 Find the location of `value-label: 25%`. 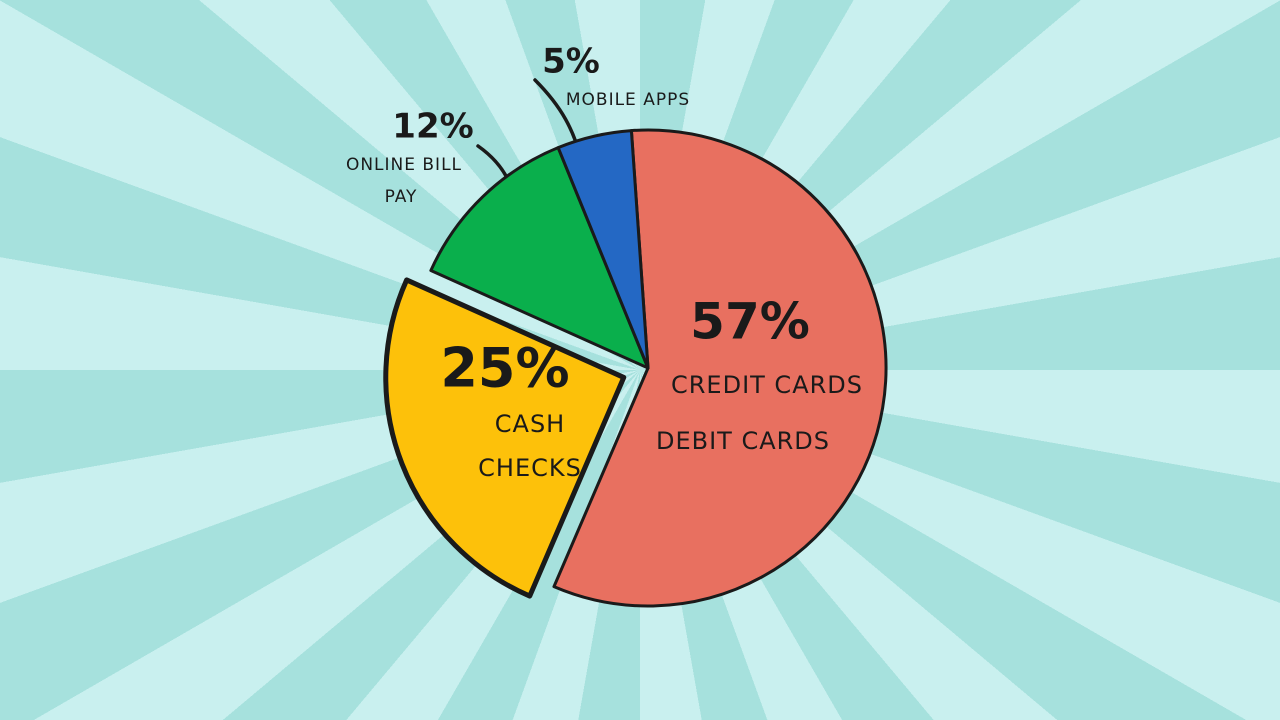

value-label: 25% is located at coordinates (504, 368).